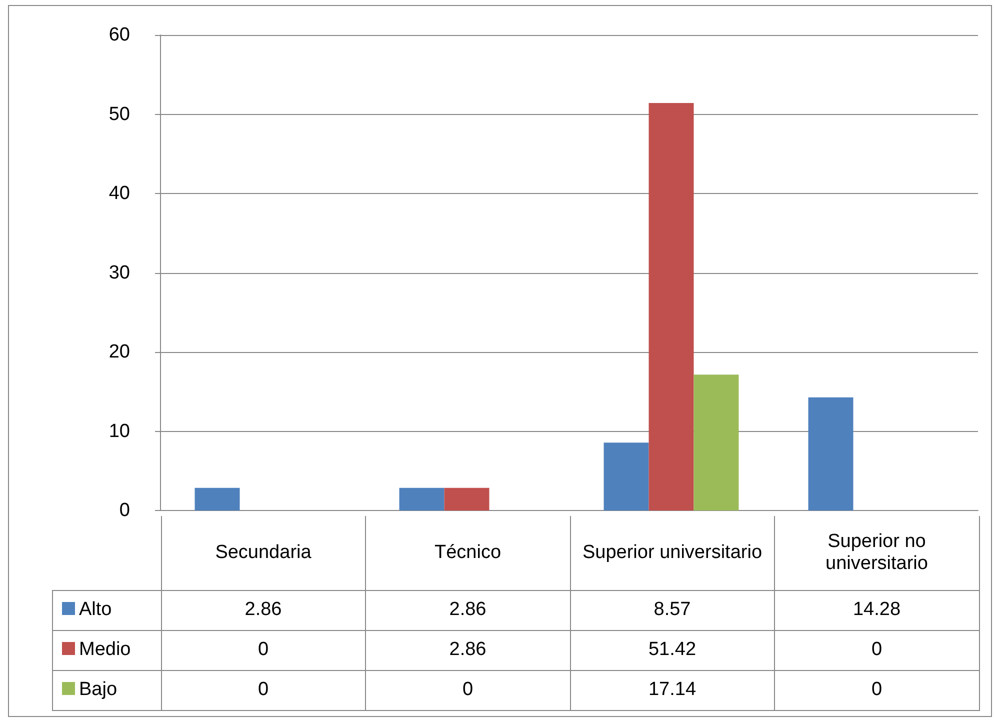 This screenshot has width=995, height=721. I want to click on y-tick-label: 20, so click(119, 352).